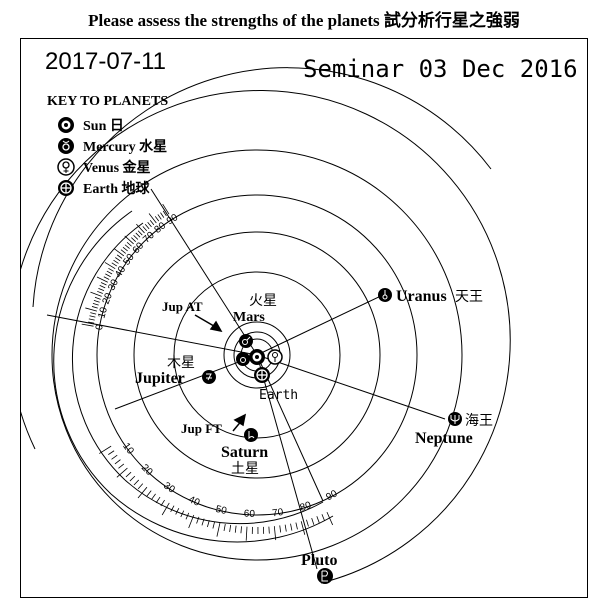 The image size is (608, 612). I want to click on lower-scale-tick-label: 70, so click(278, 513).